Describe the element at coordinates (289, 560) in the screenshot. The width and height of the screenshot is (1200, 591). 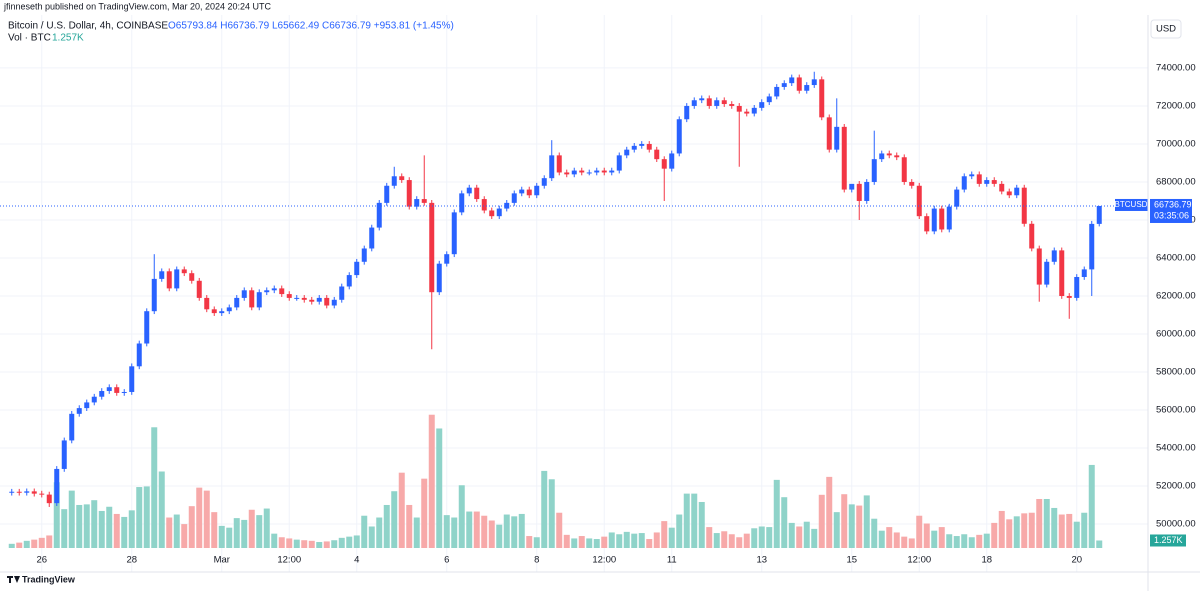
I see `x-tick-label: 12:00` at that location.